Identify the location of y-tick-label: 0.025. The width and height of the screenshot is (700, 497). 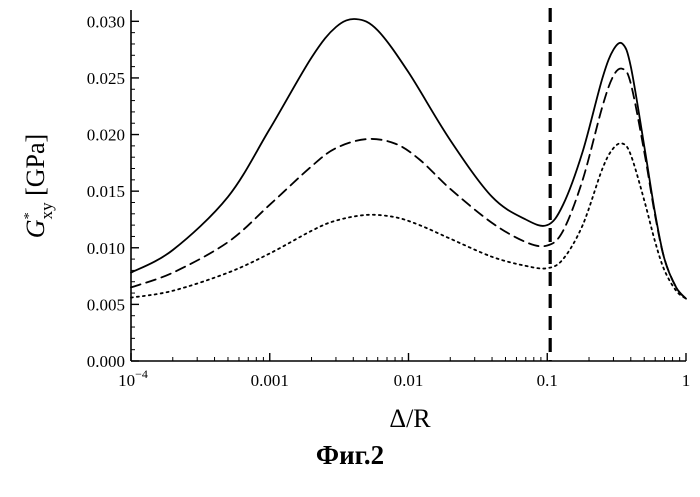
(106, 78).